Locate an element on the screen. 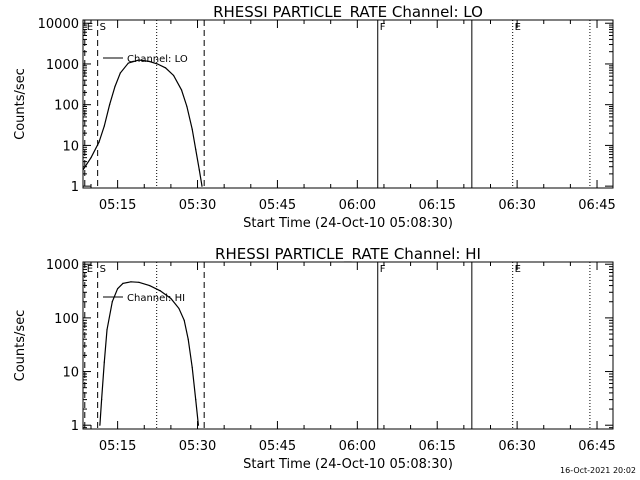  chart1-x-tick-label: 06:15 is located at coordinates (436, 205).